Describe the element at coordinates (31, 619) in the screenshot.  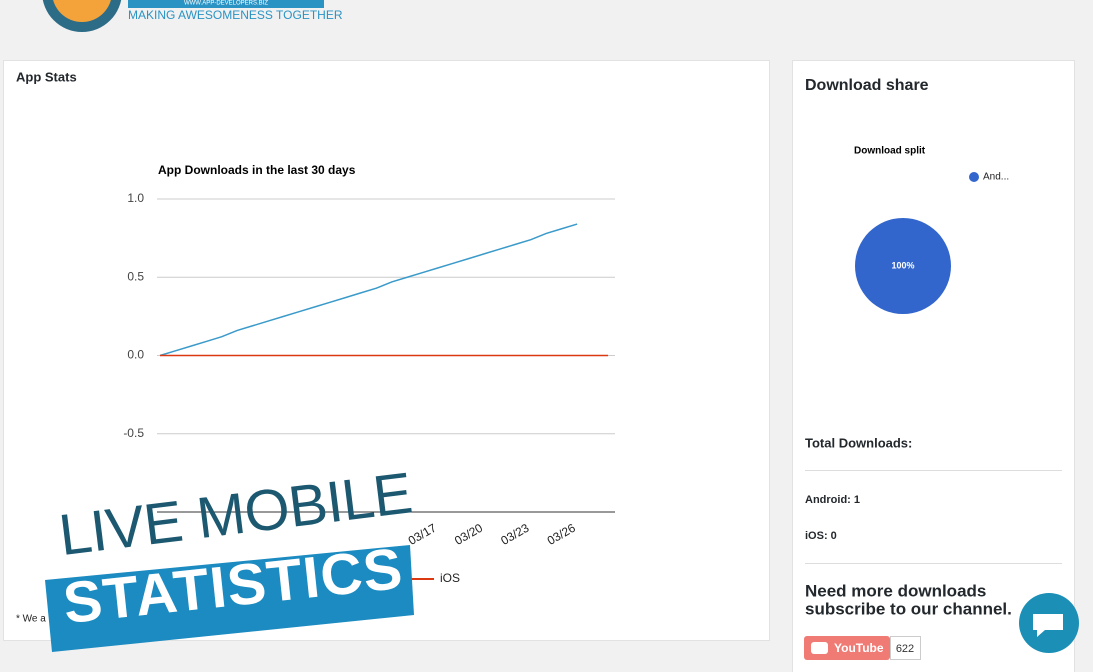
I see `footnote: * We a` at that location.